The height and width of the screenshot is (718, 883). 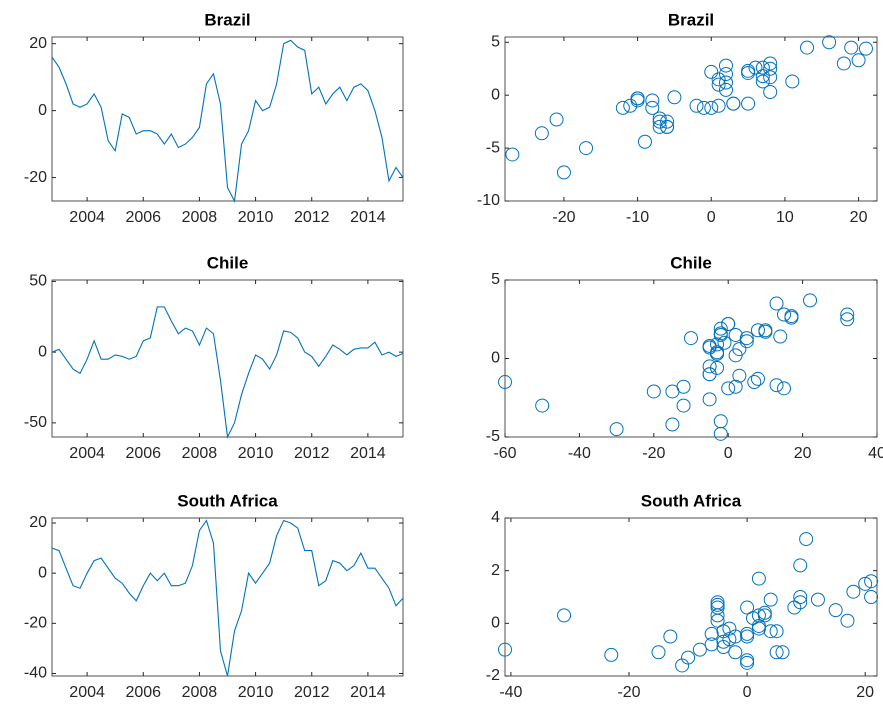 I want to click on x-tick-label: 2014, so click(x=368, y=453).